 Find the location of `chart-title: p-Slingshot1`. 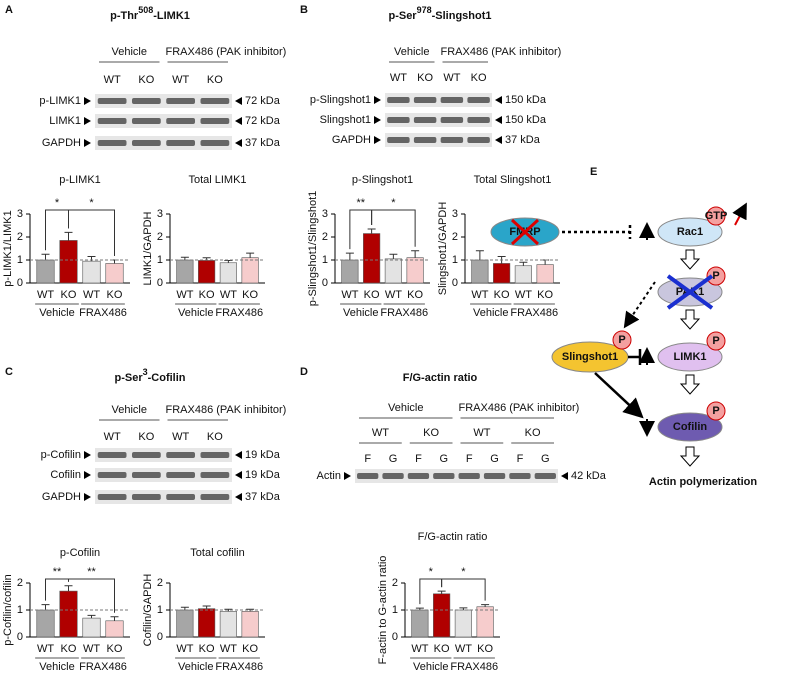

chart-title: p-Slingshot1 is located at coordinates (382, 180).